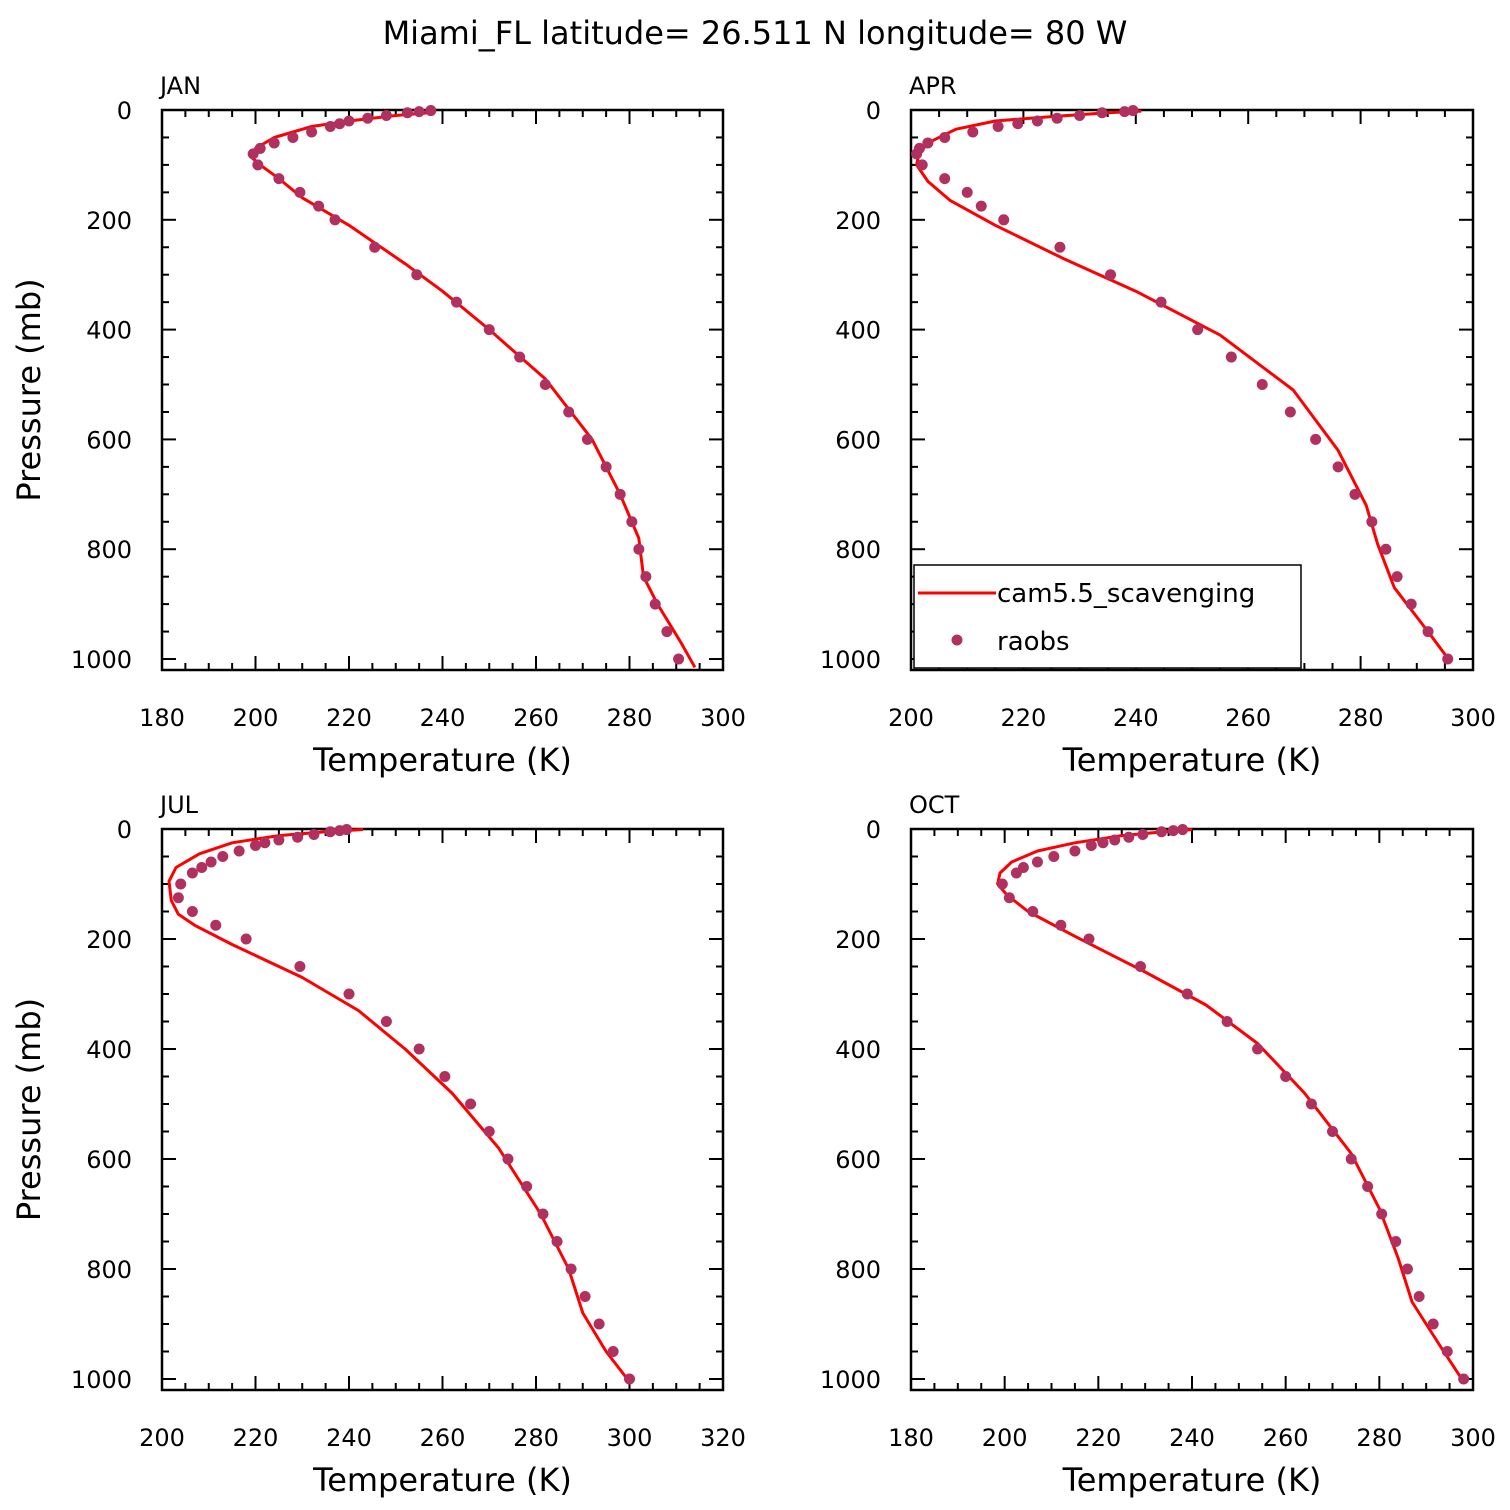 This screenshot has height=1510, width=1510. I want to click on x-tick-label: 180, so click(162, 718).